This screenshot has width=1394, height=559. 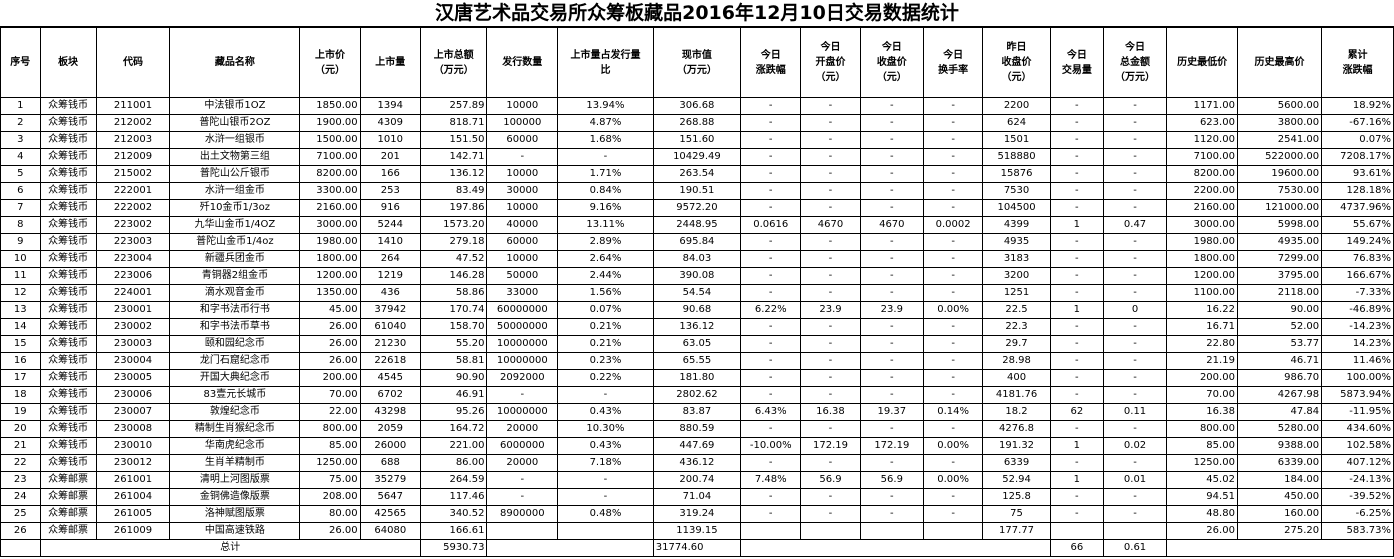 I want to click on table-cell: 龙门石窟纪念币, so click(x=235, y=361).